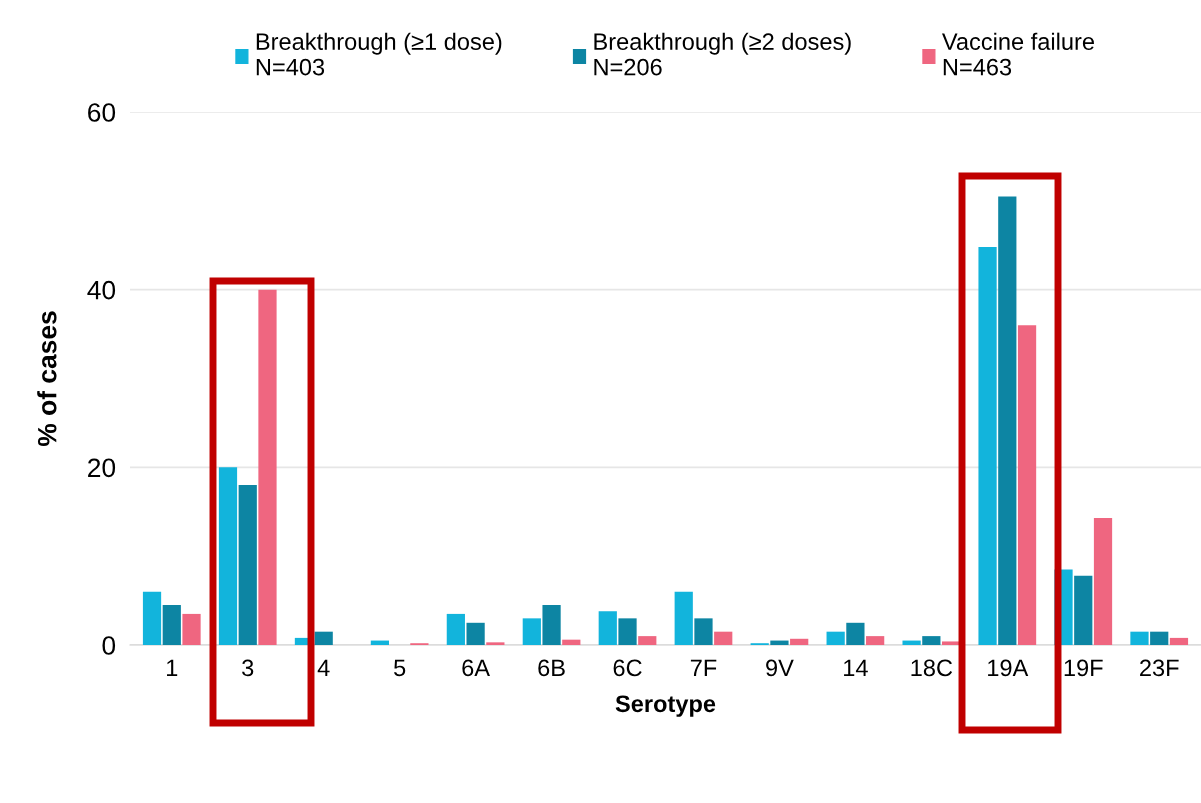  I want to click on x-tick-label: 1, so click(172, 667).